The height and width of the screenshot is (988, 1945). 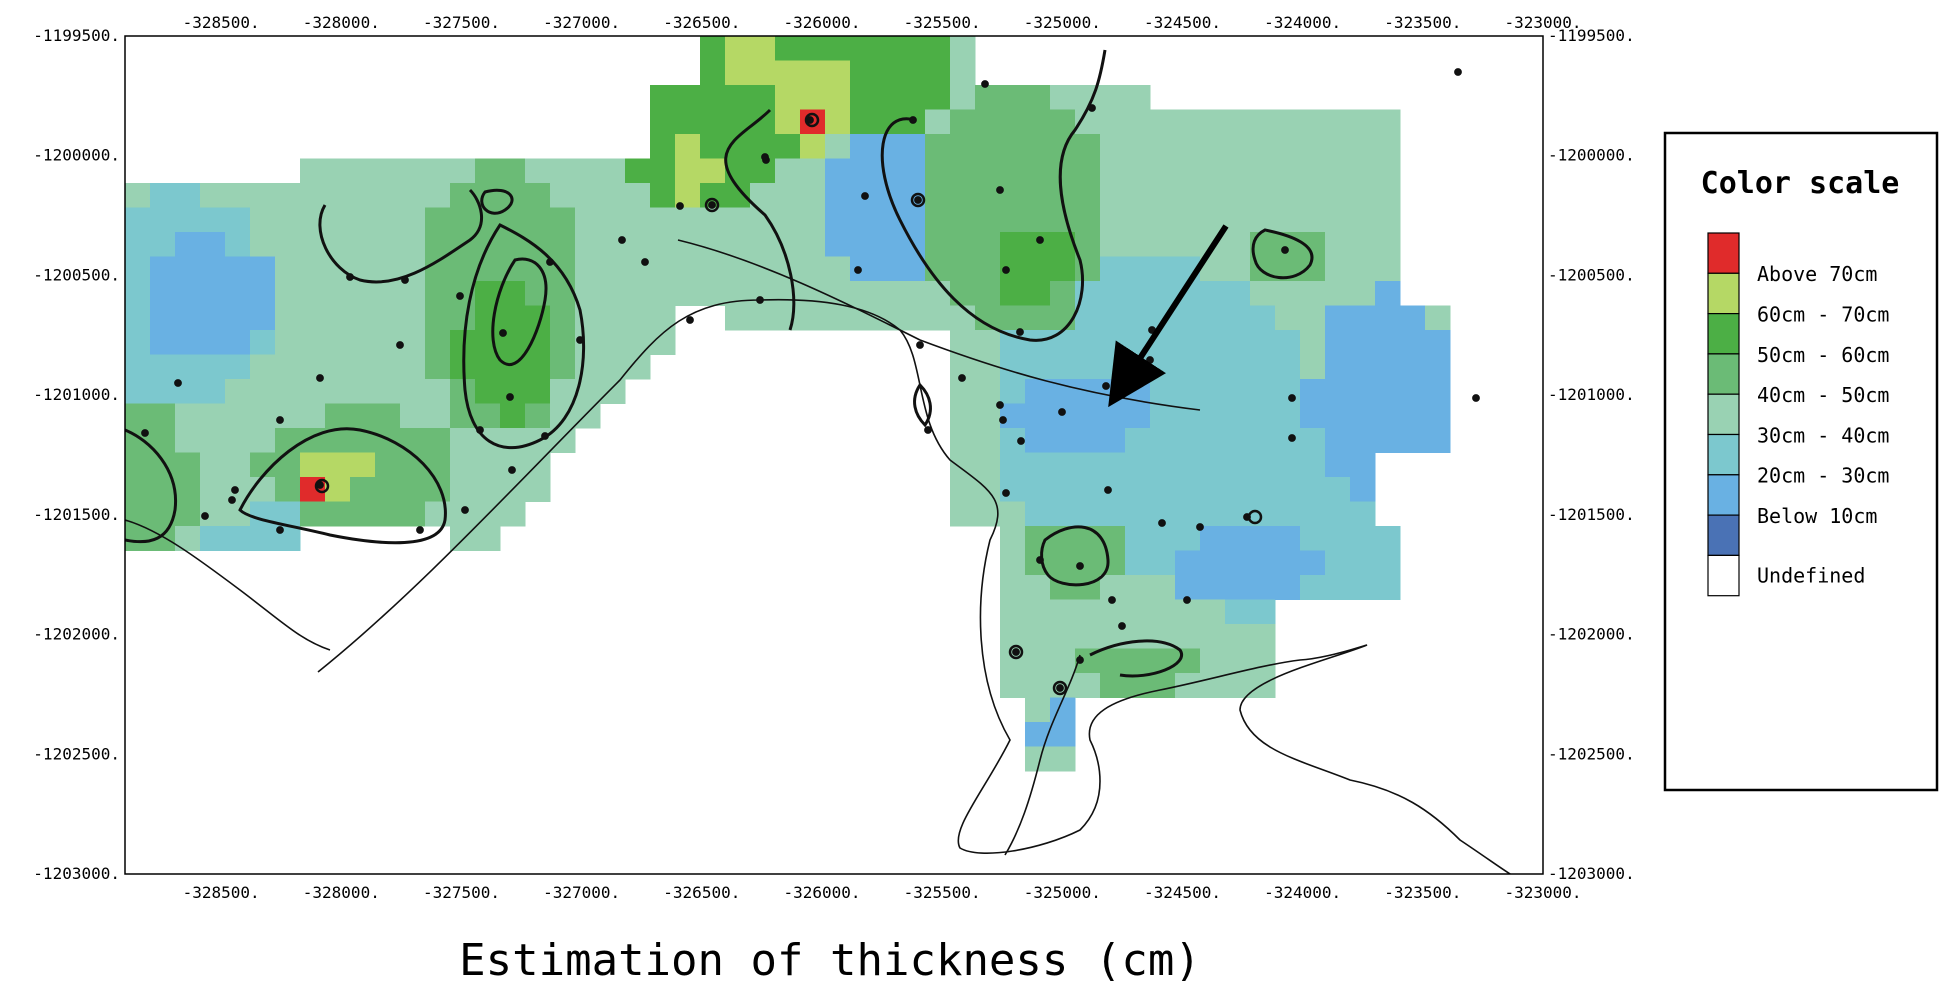 What do you see at coordinates (76, 35) in the screenshot?
I see `y-tick-label: -1199500.` at bounding box center [76, 35].